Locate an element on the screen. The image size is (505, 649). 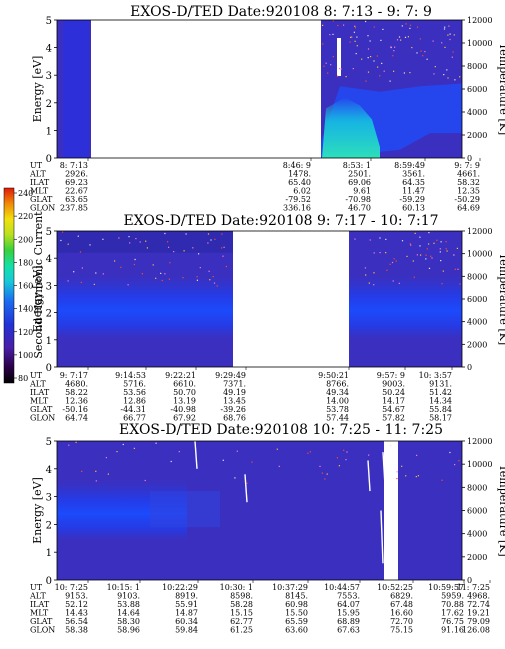
orbit-cell: 14.17 is located at coordinates (393, 401).